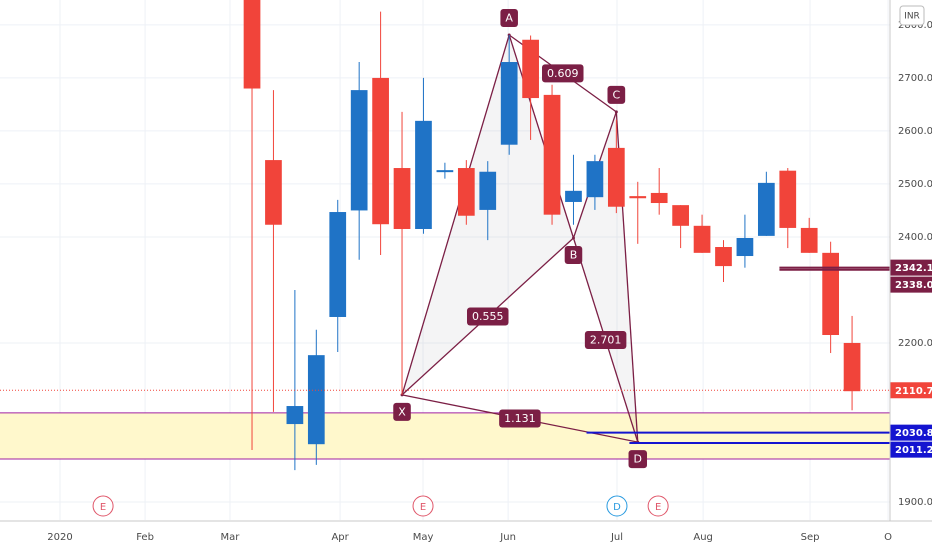 This screenshot has height=550, width=932. What do you see at coordinates (915, 184) in the screenshot?
I see `y-tick-label: 2500.00` at bounding box center [915, 184].